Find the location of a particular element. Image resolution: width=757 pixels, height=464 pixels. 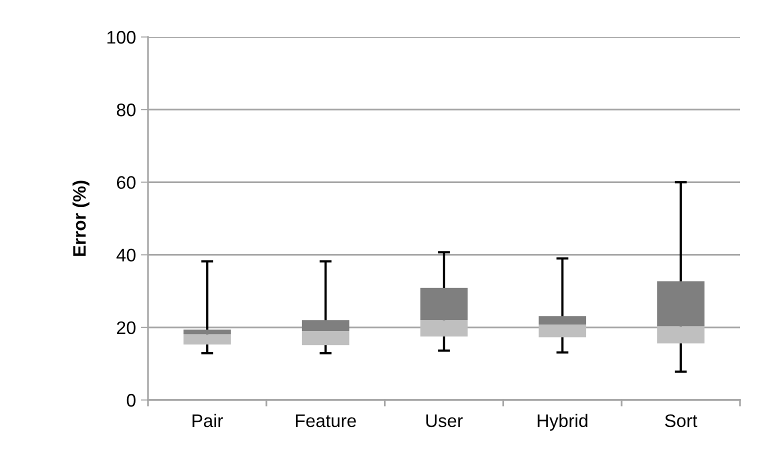

x-tick-label: Pair is located at coordinates (207, 421).